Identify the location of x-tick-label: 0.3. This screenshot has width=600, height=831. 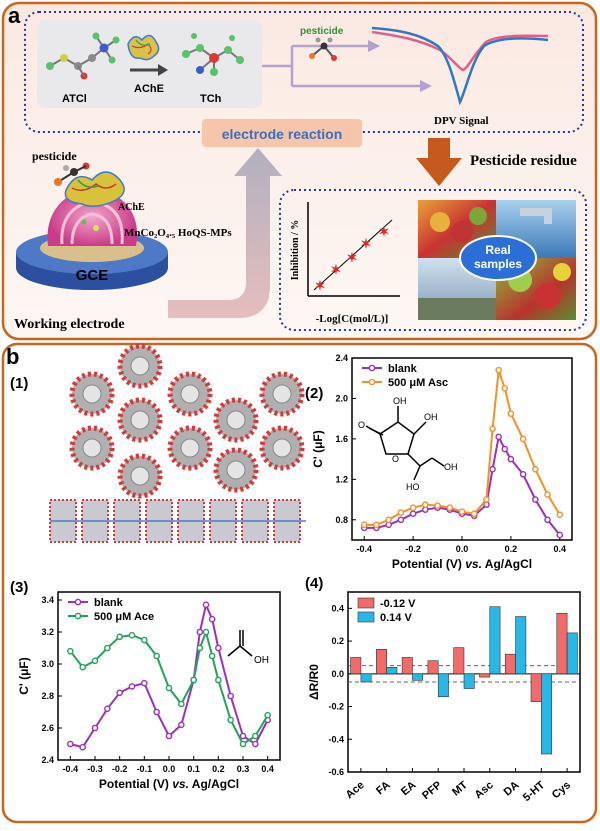
(243, 769).